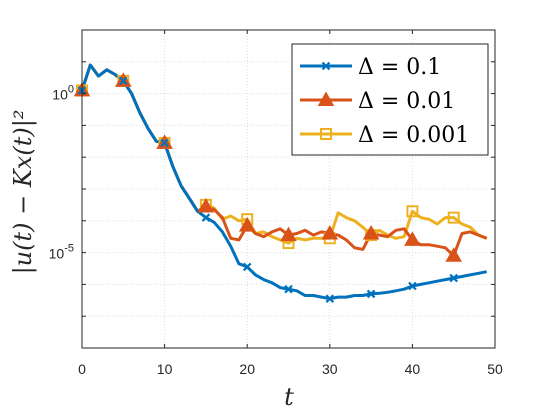 This screenshot has height=416, width=556. Describe the element at coordinates (23, 192) in the screenshot. I see `y-axis-label: |u(t) − Kx(t)|²` at that location.